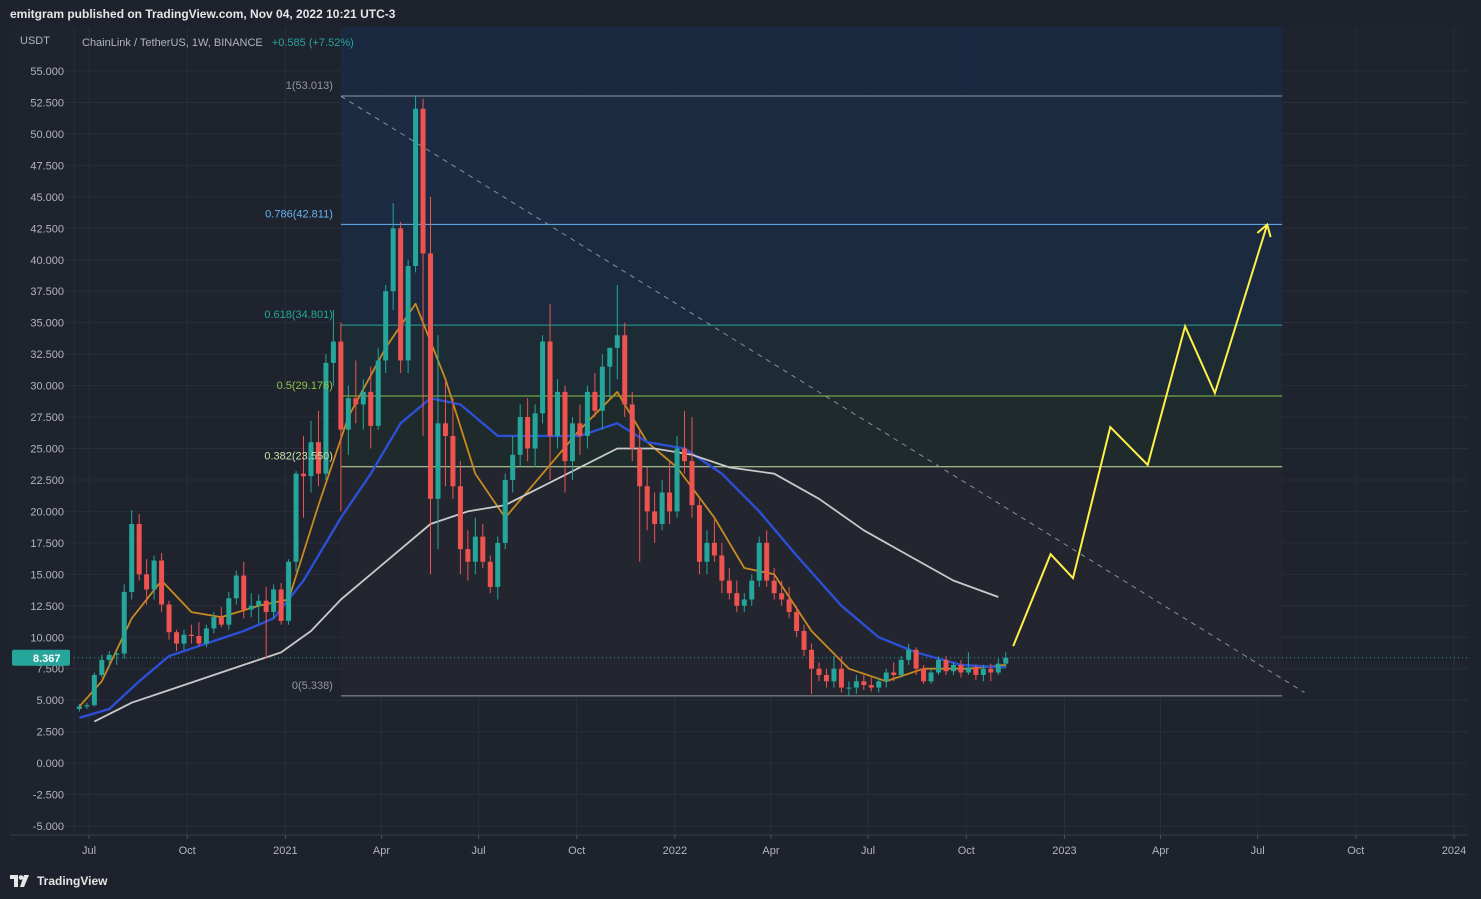  What do you see at coordinates (47, 638) in the screenshot?
I see `y-tick-label: 10.000` at bounding box center [47, 638].